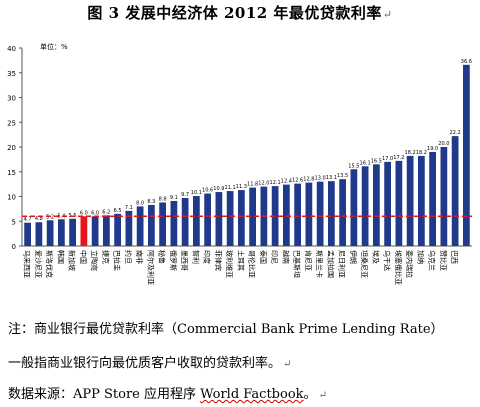 The image size is (480, 407). I want to click on value-label: 22.2, so click(455, 133).